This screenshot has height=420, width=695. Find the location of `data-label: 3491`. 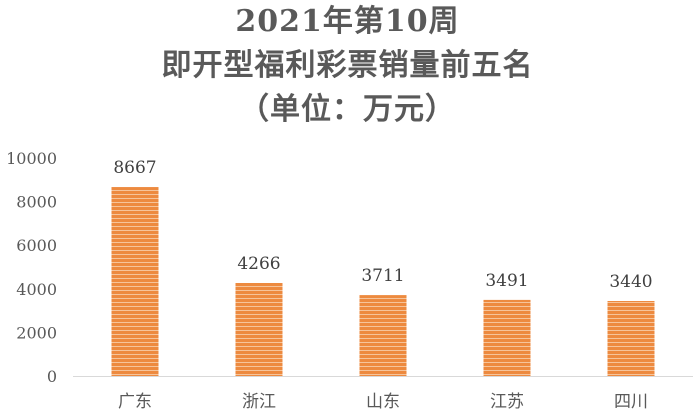

data-label: 3491 is located at coordinates (506, 281).